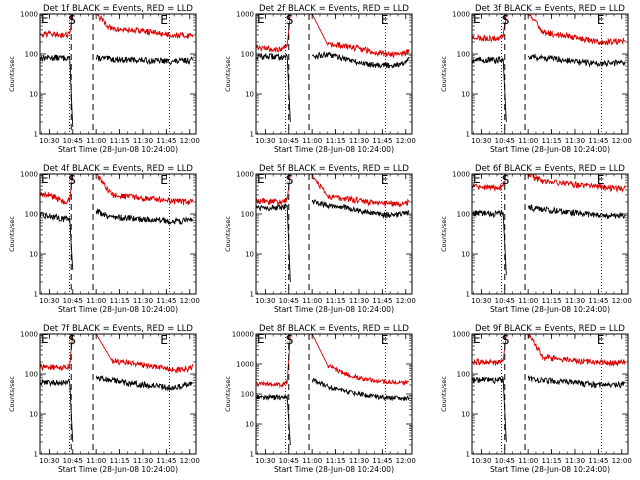 This screenshot has height=480, width=640. Describe the element at coordinates (334, 329) in the screenshot. I see `chart-title: Det 8f BLACK = Events, RED = LLD` at that location.